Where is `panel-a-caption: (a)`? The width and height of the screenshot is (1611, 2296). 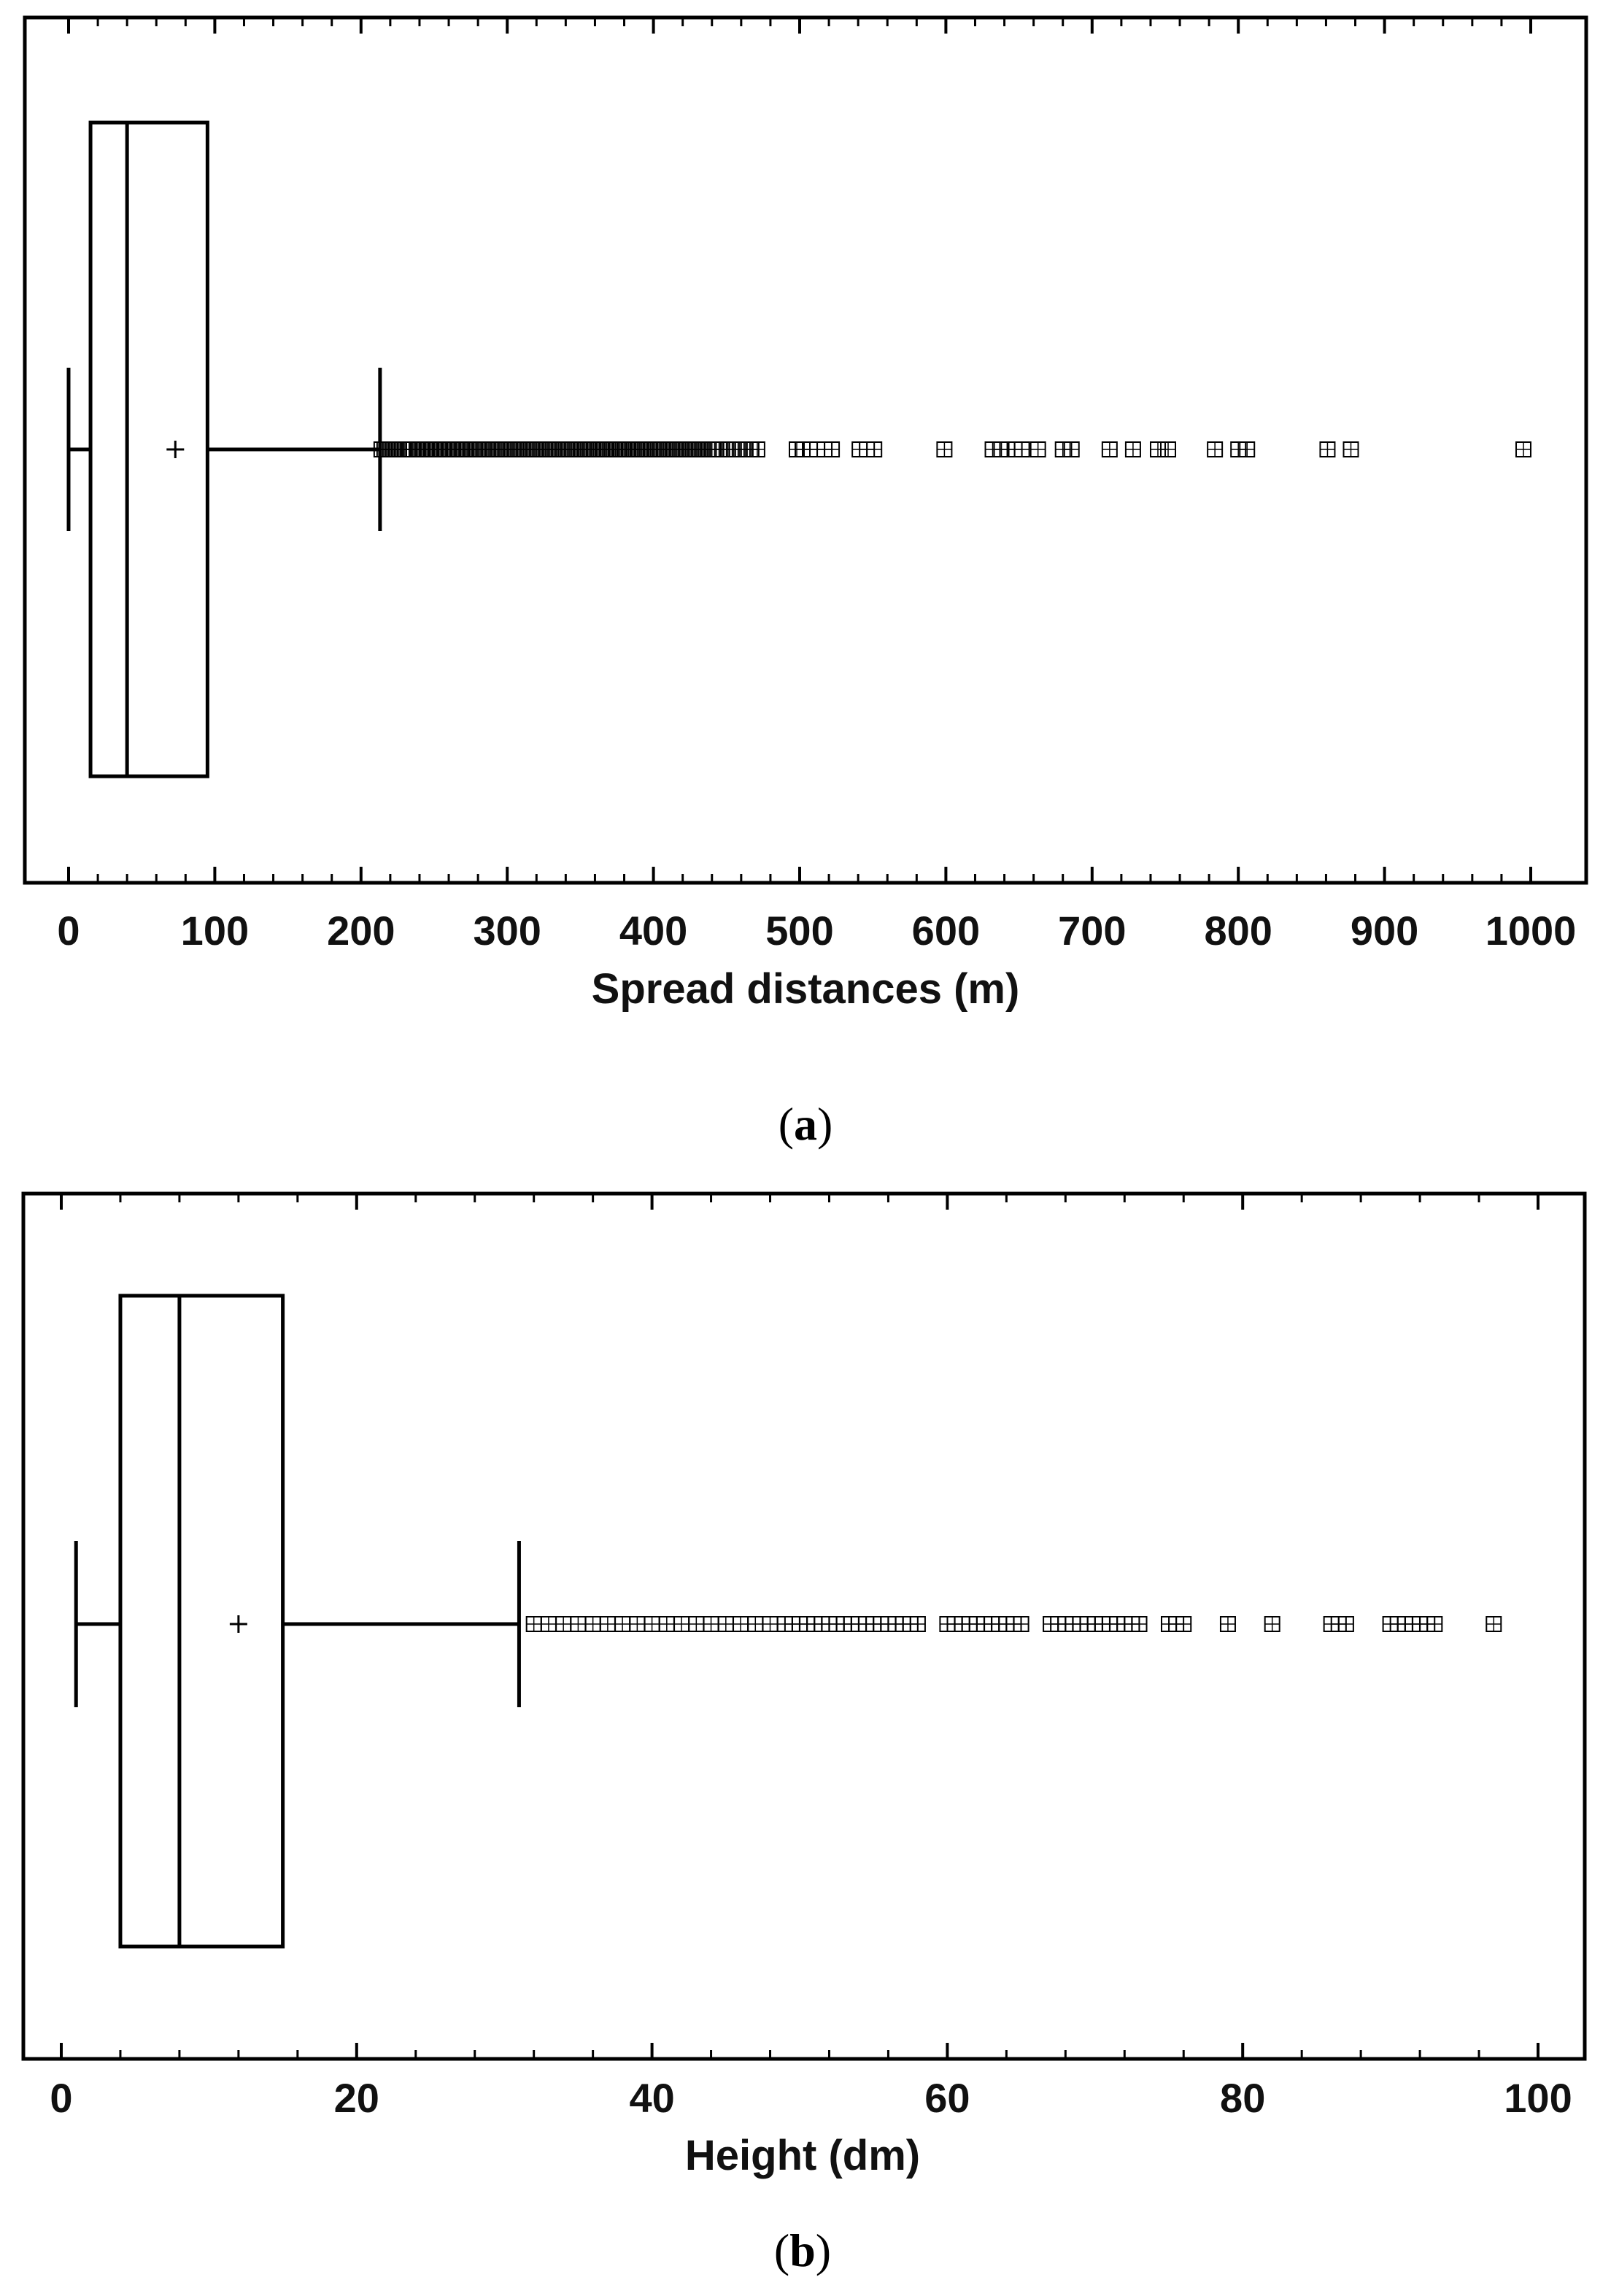
panel-a-caption: (a) is located at coordinates (806, 1124).